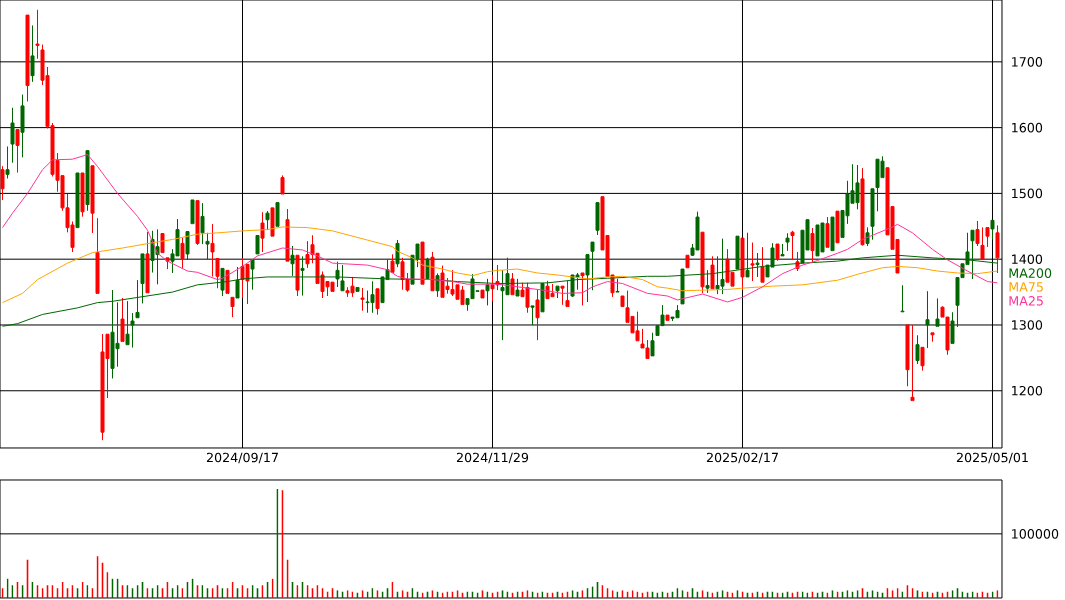 This screenshot has width=1065, height=600. Describe the element at coordinates (1026, 301) in the screenshot. I see `series-label: MA25` at that location.